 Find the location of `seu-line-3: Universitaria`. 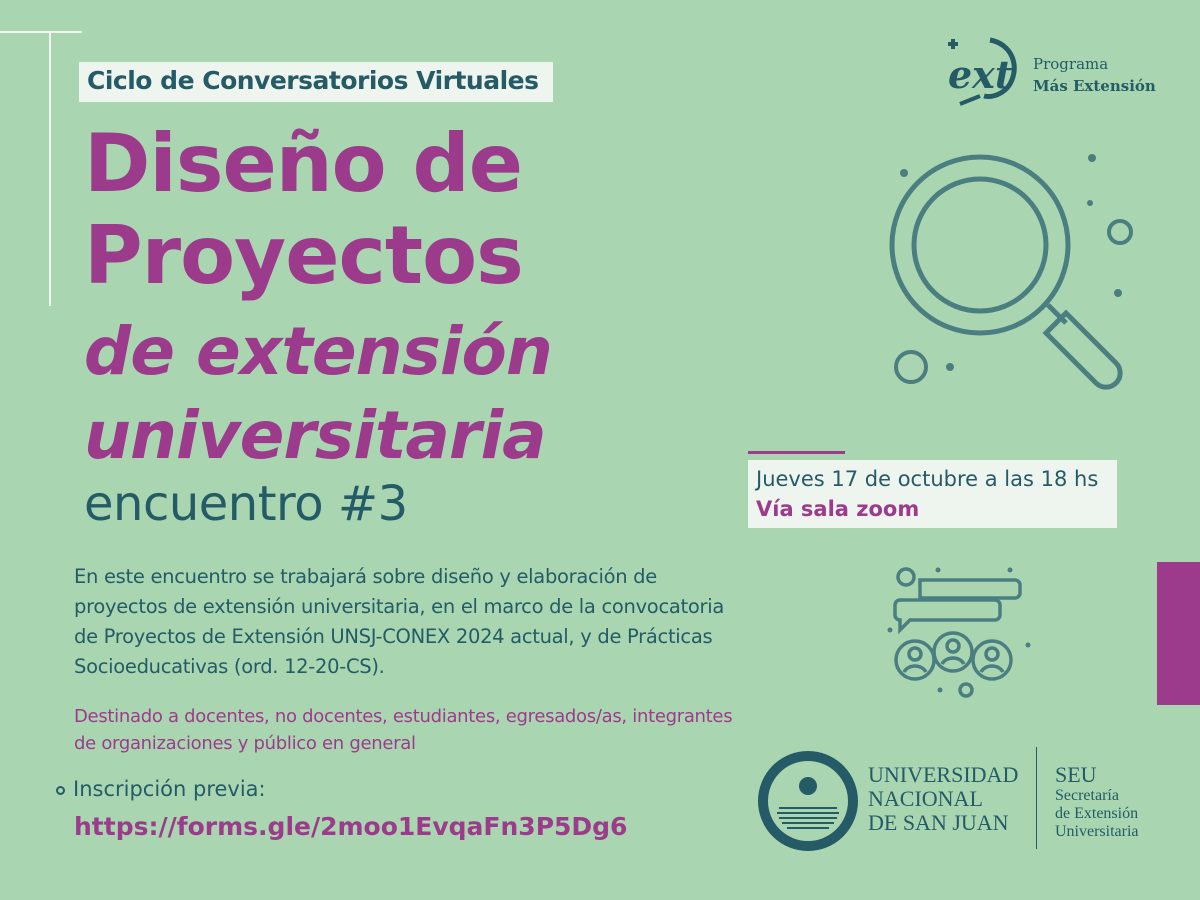

seu-line-3: Universitaria is located at coordinates (1097, 831).